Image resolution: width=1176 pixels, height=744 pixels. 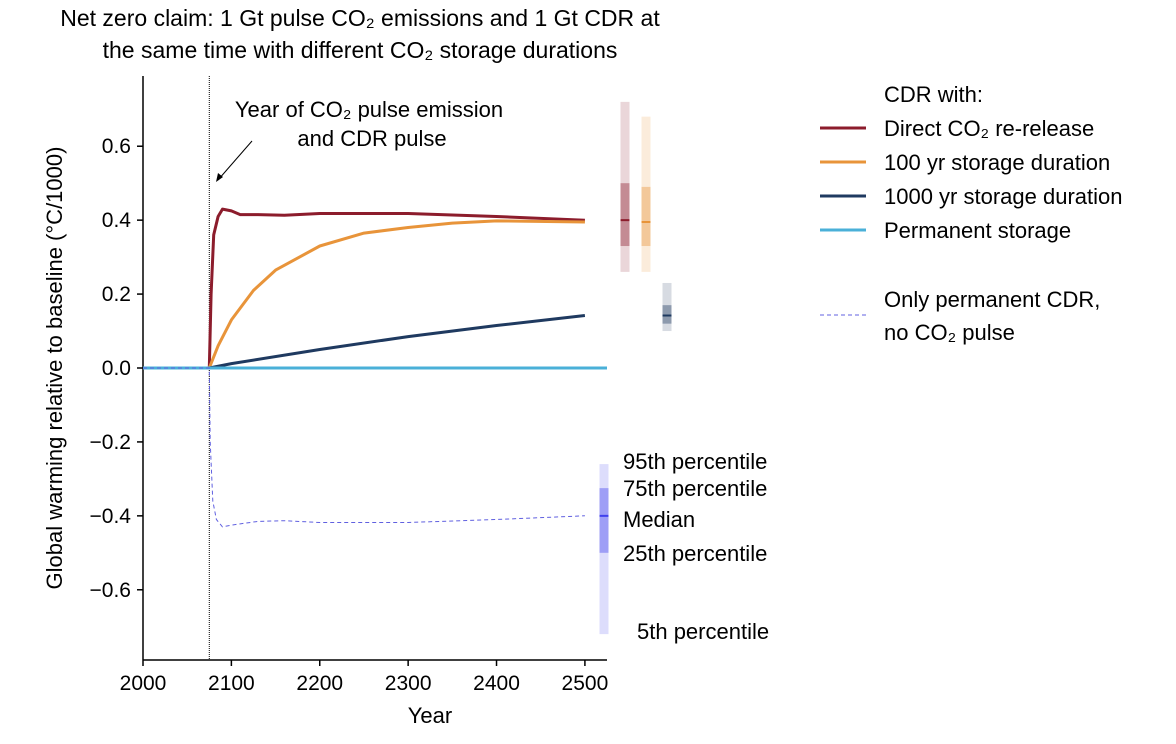 What do you see at coordinates (219, 177) in the screenshot?
I see `annotation-arrowhead` at bounding box center [219, 177].